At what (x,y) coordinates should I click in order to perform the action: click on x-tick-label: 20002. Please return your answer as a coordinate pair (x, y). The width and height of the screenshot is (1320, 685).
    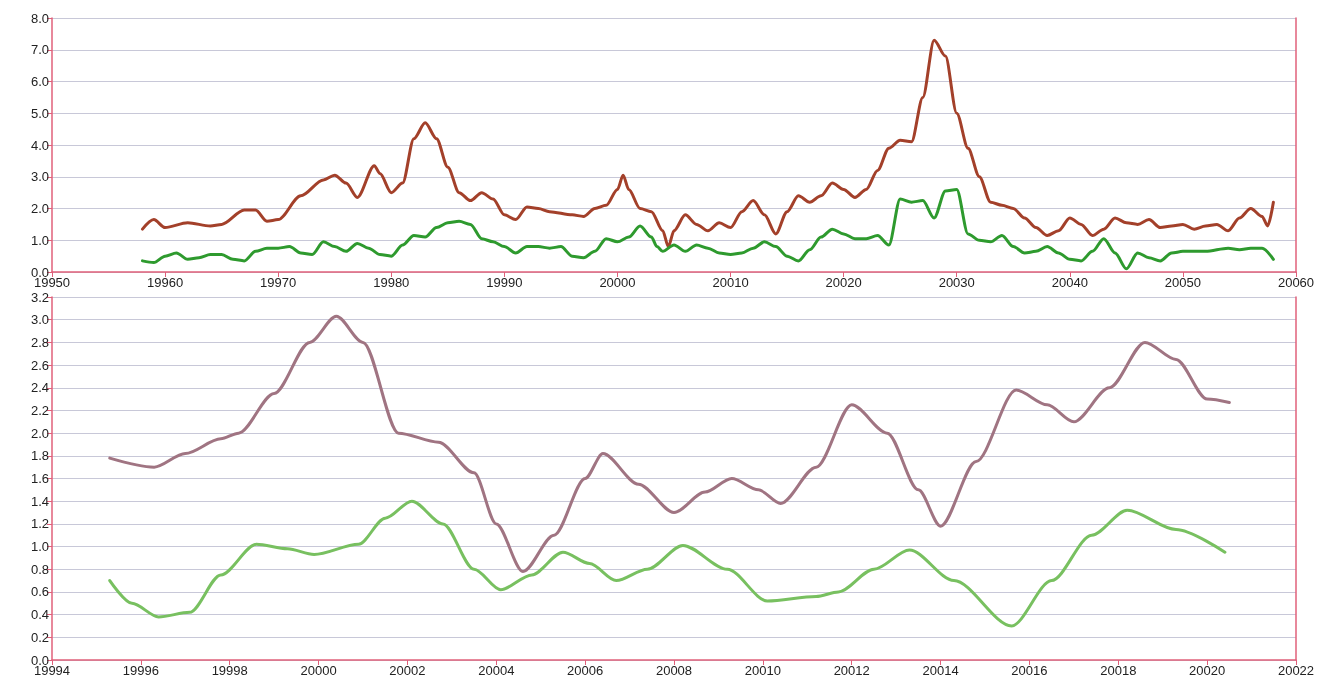
    Looking at the image, I should click on (407, 670).